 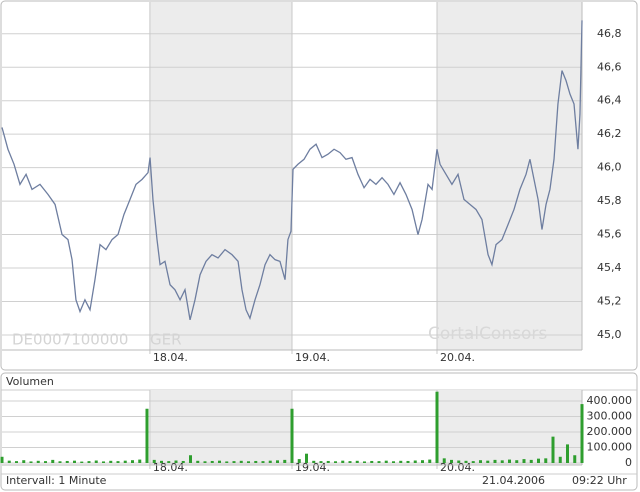 I want to click on isin-watermark: DE0007100000, so click(x=70, y=340).